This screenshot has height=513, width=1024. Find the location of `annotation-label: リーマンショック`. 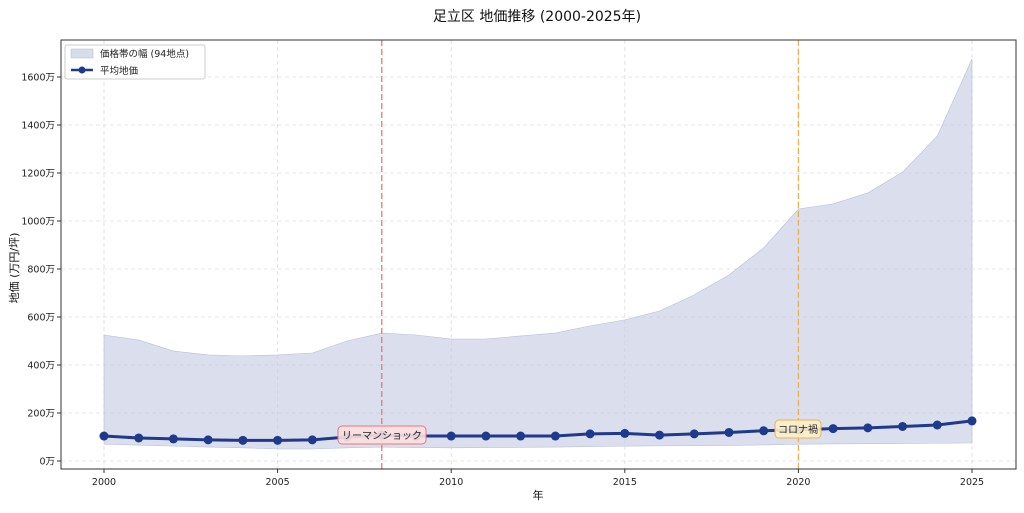

annotation-label: リーマンショック is located at coordinates (382, 436).